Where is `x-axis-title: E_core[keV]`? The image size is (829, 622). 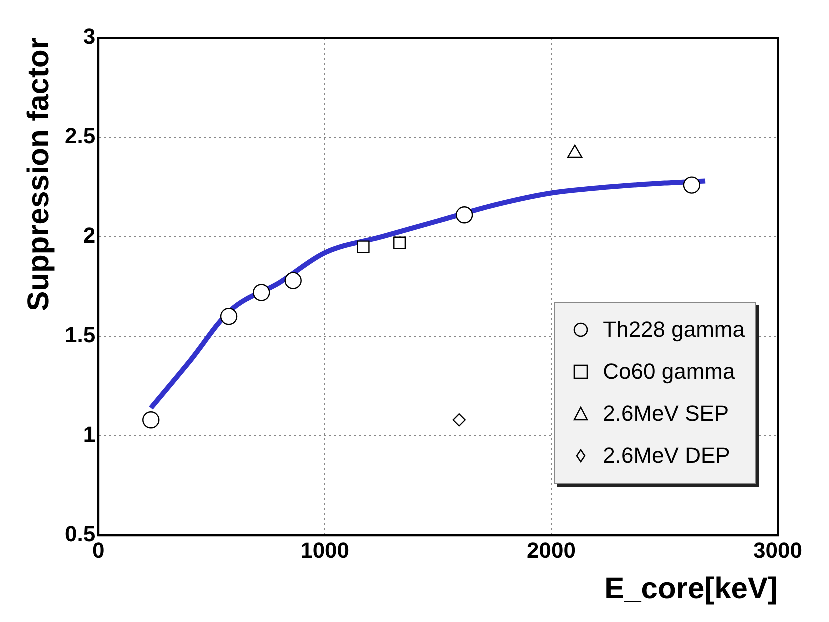 x-axis-title: E_core[keV] is located at coordinates (691, 589).